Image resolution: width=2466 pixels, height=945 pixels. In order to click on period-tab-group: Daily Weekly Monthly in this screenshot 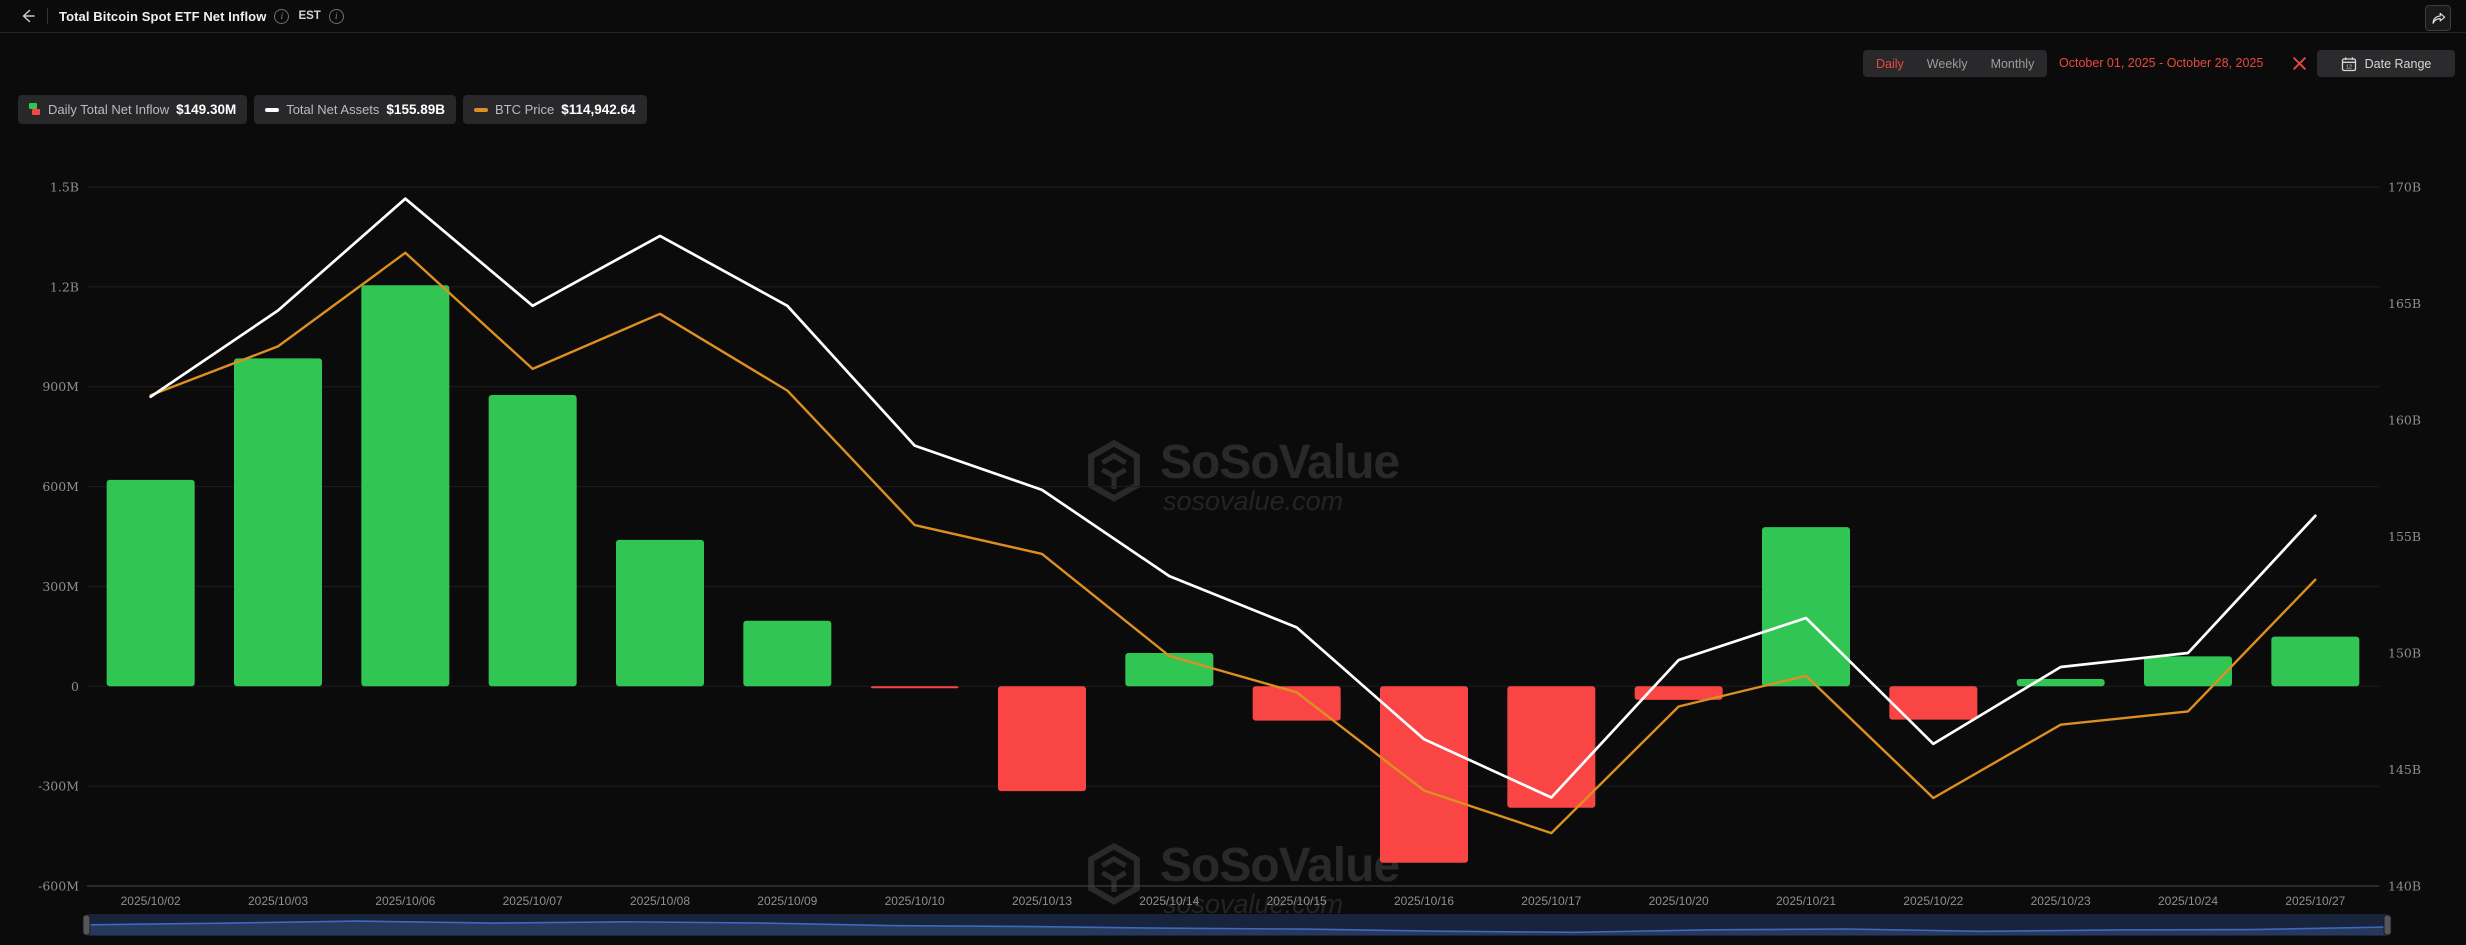, I will do `click(1955, 63)`.